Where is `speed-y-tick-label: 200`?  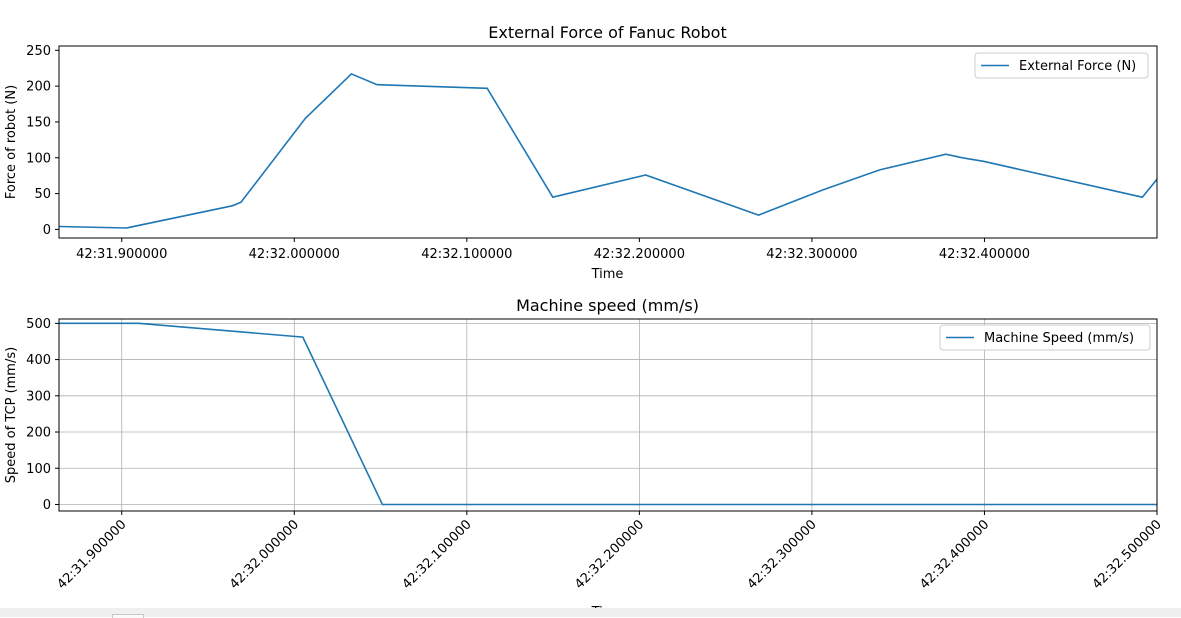
speed-y-tick-label: 200 is located at coordinates (38, 433).